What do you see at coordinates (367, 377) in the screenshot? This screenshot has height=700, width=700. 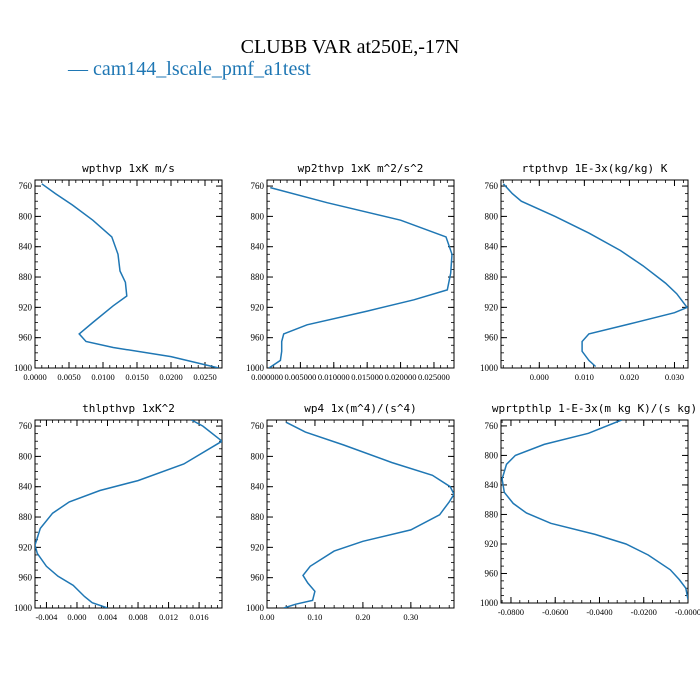 I see `x-tick-label: 0.015000` at bounding box center [367, 377].